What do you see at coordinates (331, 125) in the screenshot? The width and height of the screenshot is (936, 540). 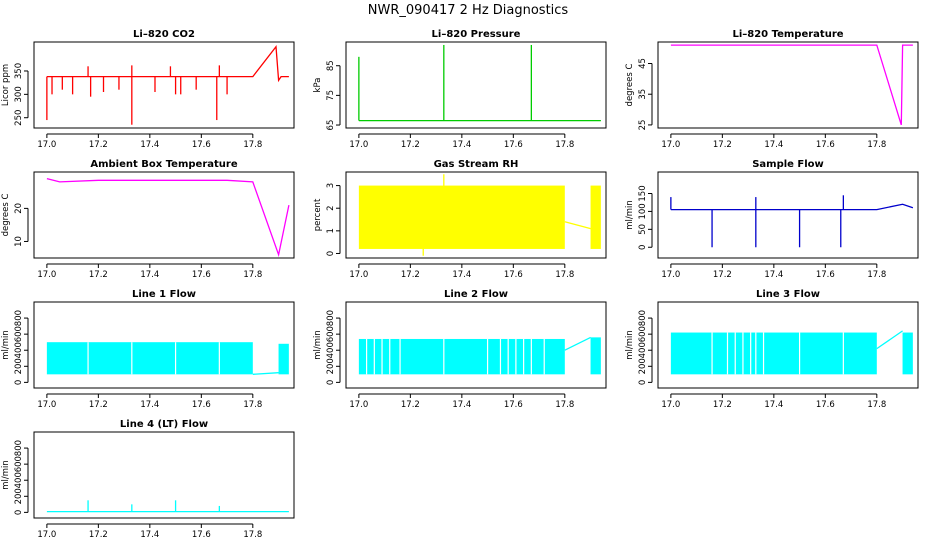 I see `y-tick-label: 65` at bounding box center [331, 125].